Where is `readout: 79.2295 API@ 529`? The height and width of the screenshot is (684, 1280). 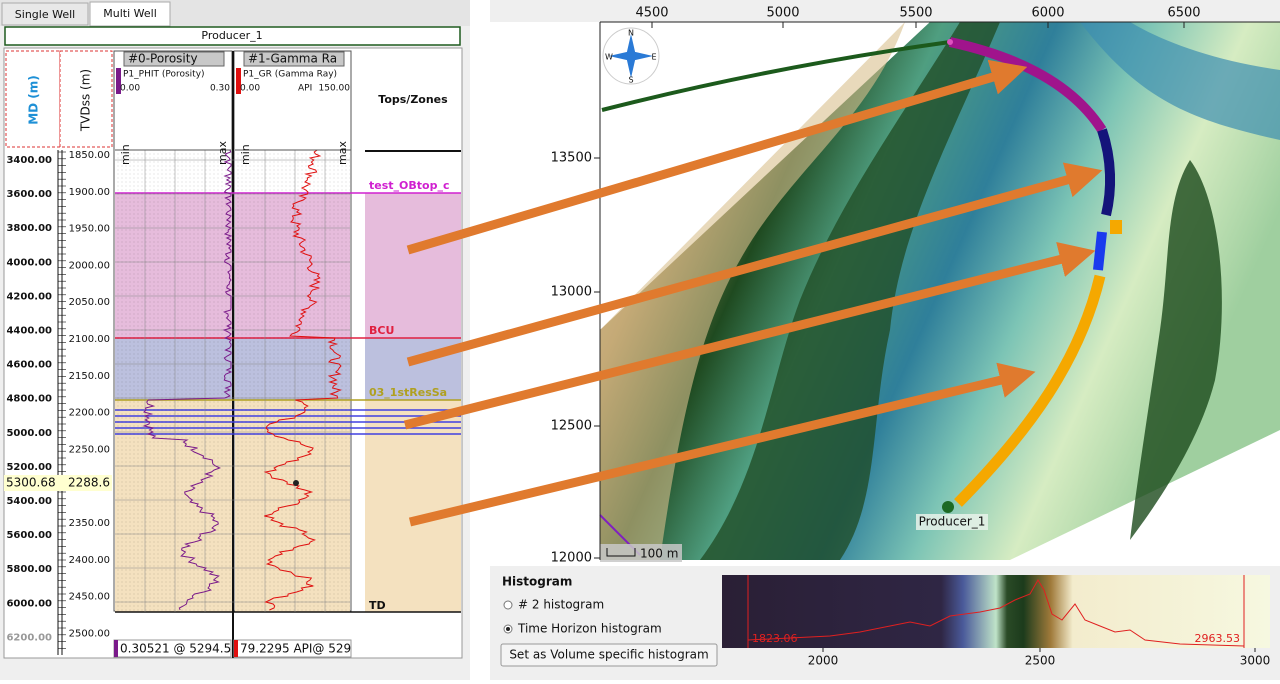 readout: 79.2295 API@ 529 is located at coordinates (295, 649).